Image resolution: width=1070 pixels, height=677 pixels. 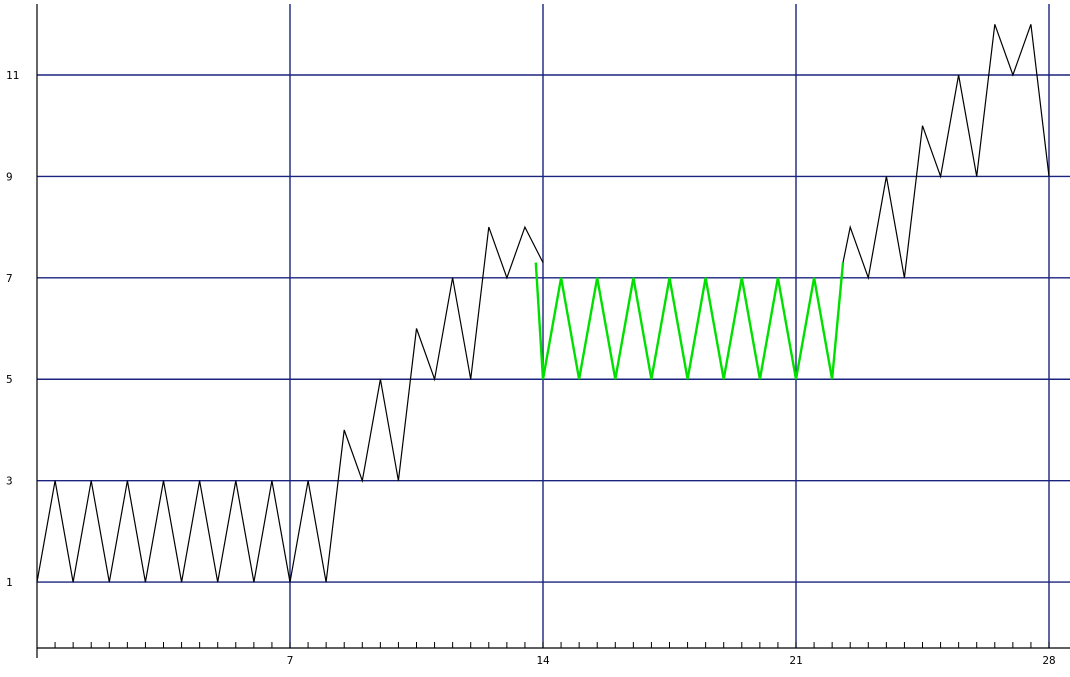 I want to click on x-tick-label: 21, so click(x=795, y=660).